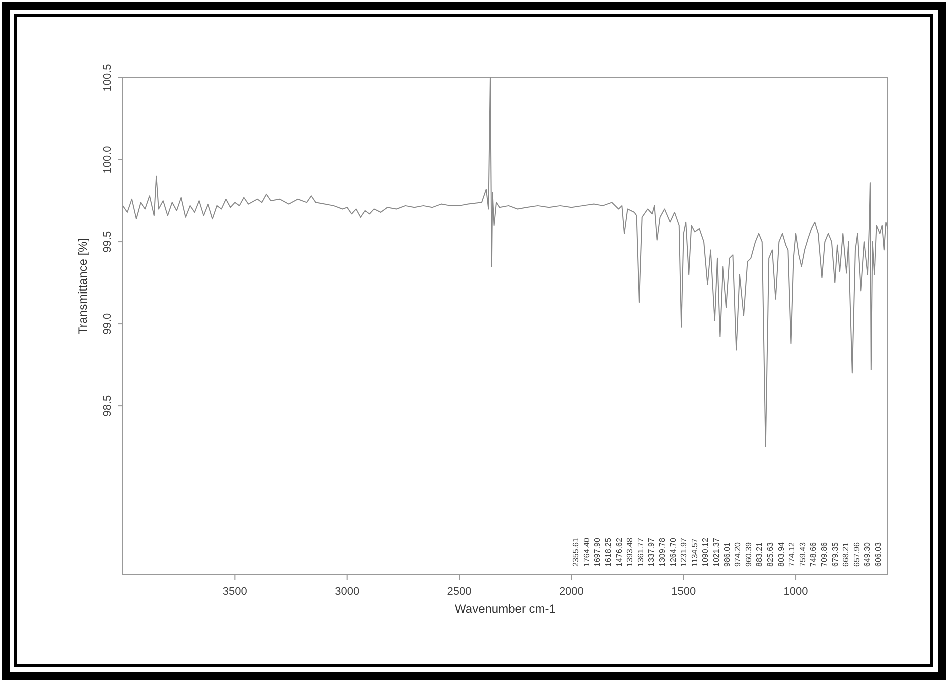  I want to click on annotation: 974.20, so click(738, 554).